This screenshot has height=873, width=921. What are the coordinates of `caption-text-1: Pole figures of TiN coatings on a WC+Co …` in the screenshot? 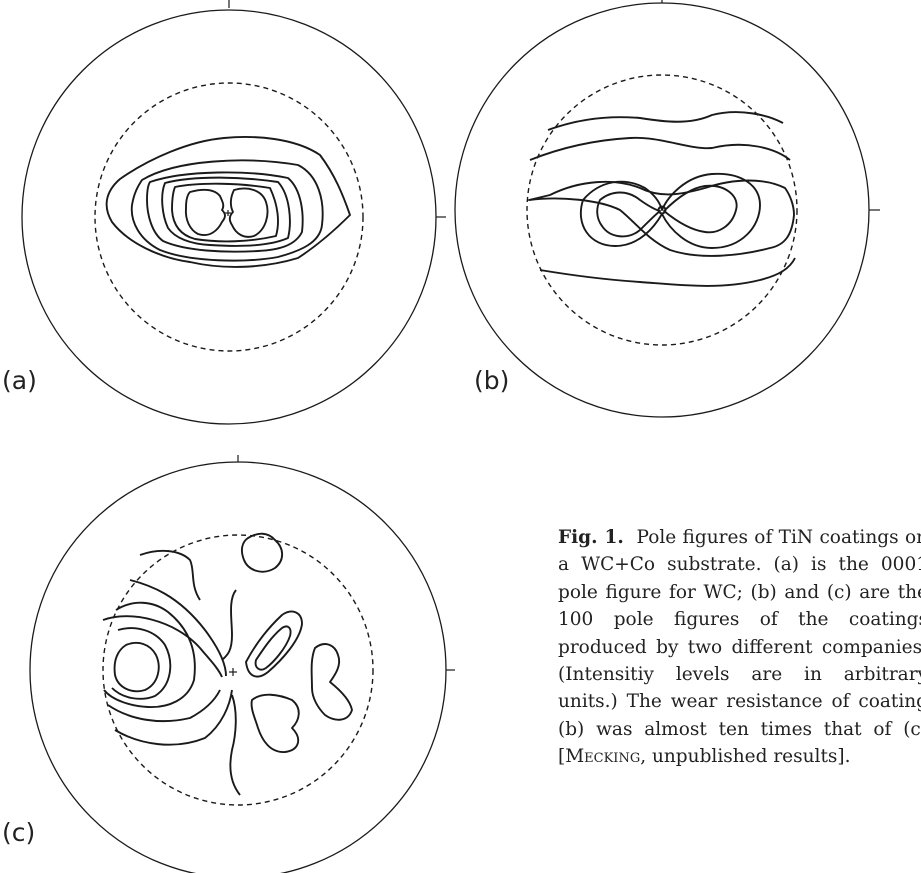 It's located at (739, 647).